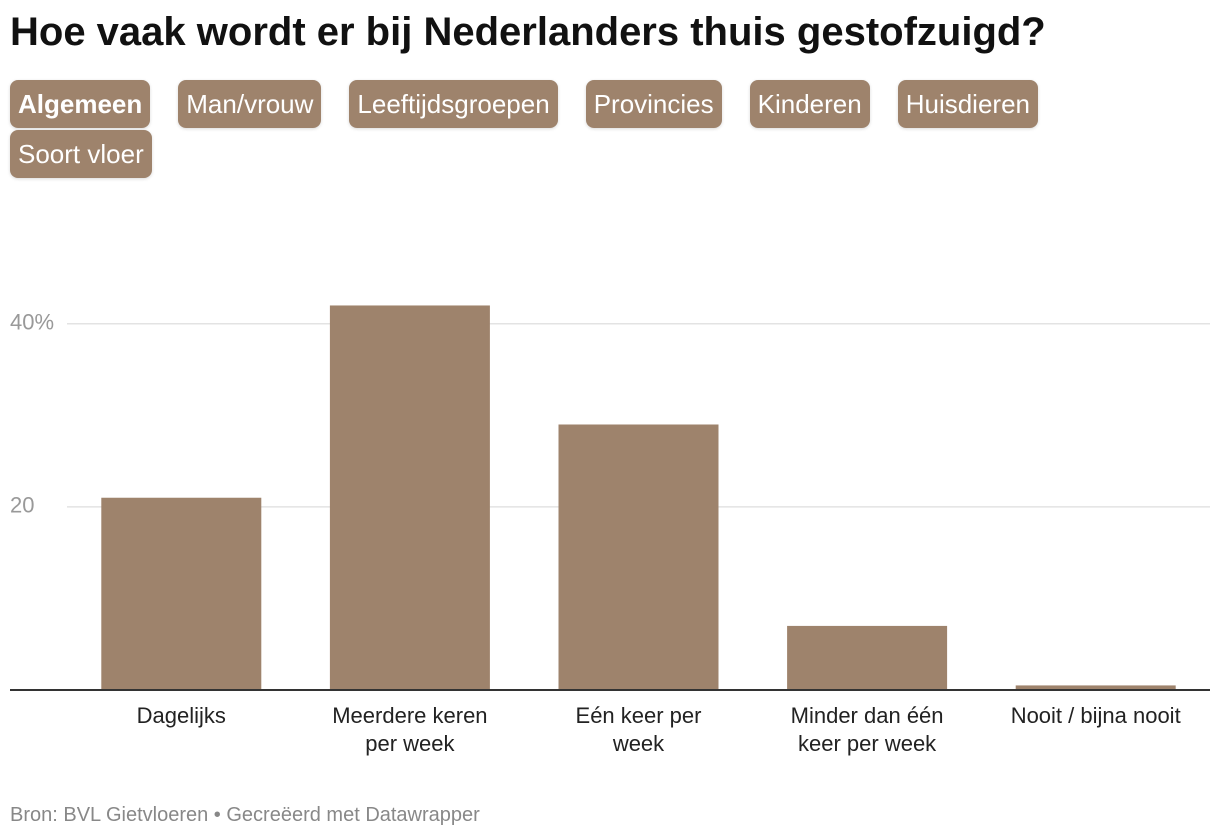  What do you see at coordinates (809, 104) in the screenshot?
I see `tab-button: Kinderen` at bounding box center [809, 104].